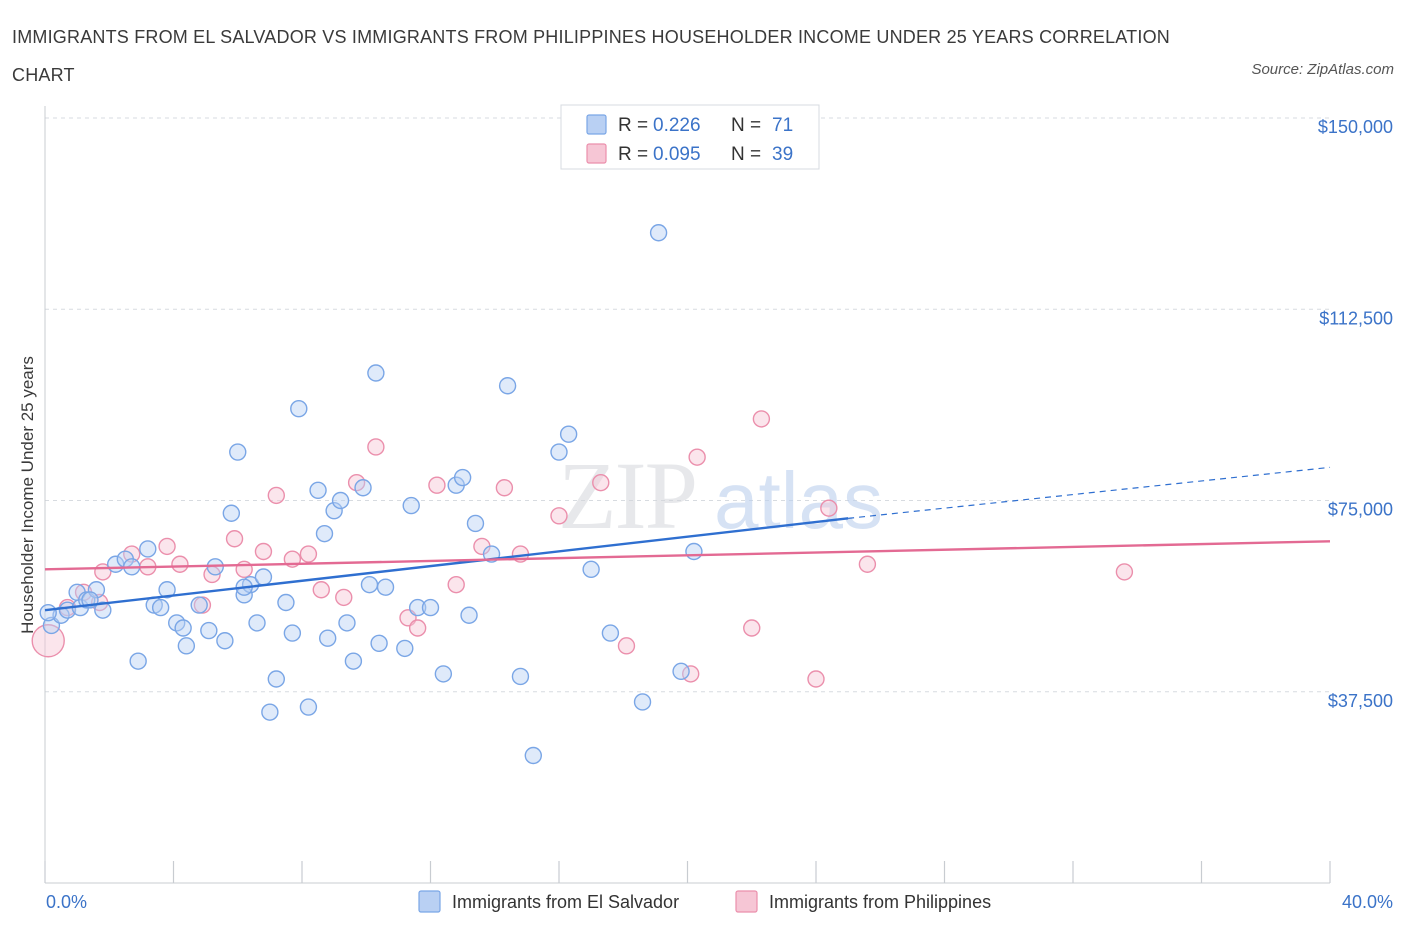  Describe the element at coordinates (690, 137) in the screenshot. I see `stats-legend: R = 0.226 N = 71 R = 0.095 N = 39` at that location.